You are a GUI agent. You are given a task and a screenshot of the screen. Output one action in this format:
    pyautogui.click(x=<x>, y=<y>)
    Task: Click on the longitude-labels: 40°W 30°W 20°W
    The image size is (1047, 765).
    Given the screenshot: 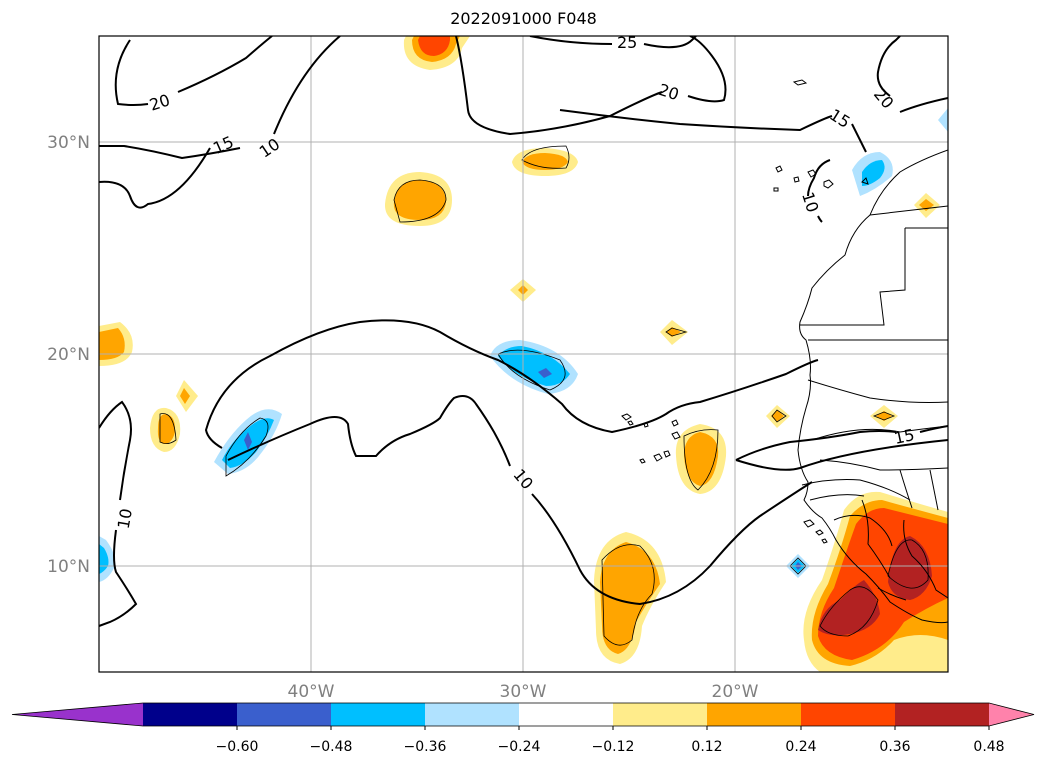 What is the action you would take?
    pyautogui.click(x=523, y=692)
    